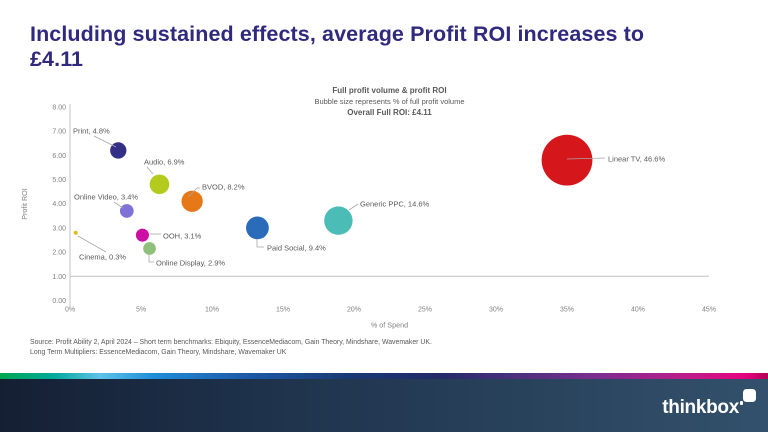  Describe the element at coordinates (106, 197) in the screenshot. I see `bubble-label-online-video: Online Video, 3.4%` at that location.